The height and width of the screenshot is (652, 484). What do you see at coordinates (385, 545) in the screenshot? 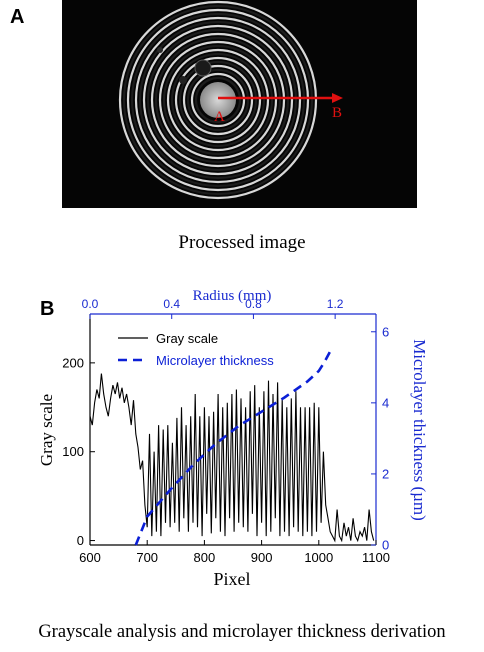
I see `y2-tick-label: 0` at bounding box center [385, 545].